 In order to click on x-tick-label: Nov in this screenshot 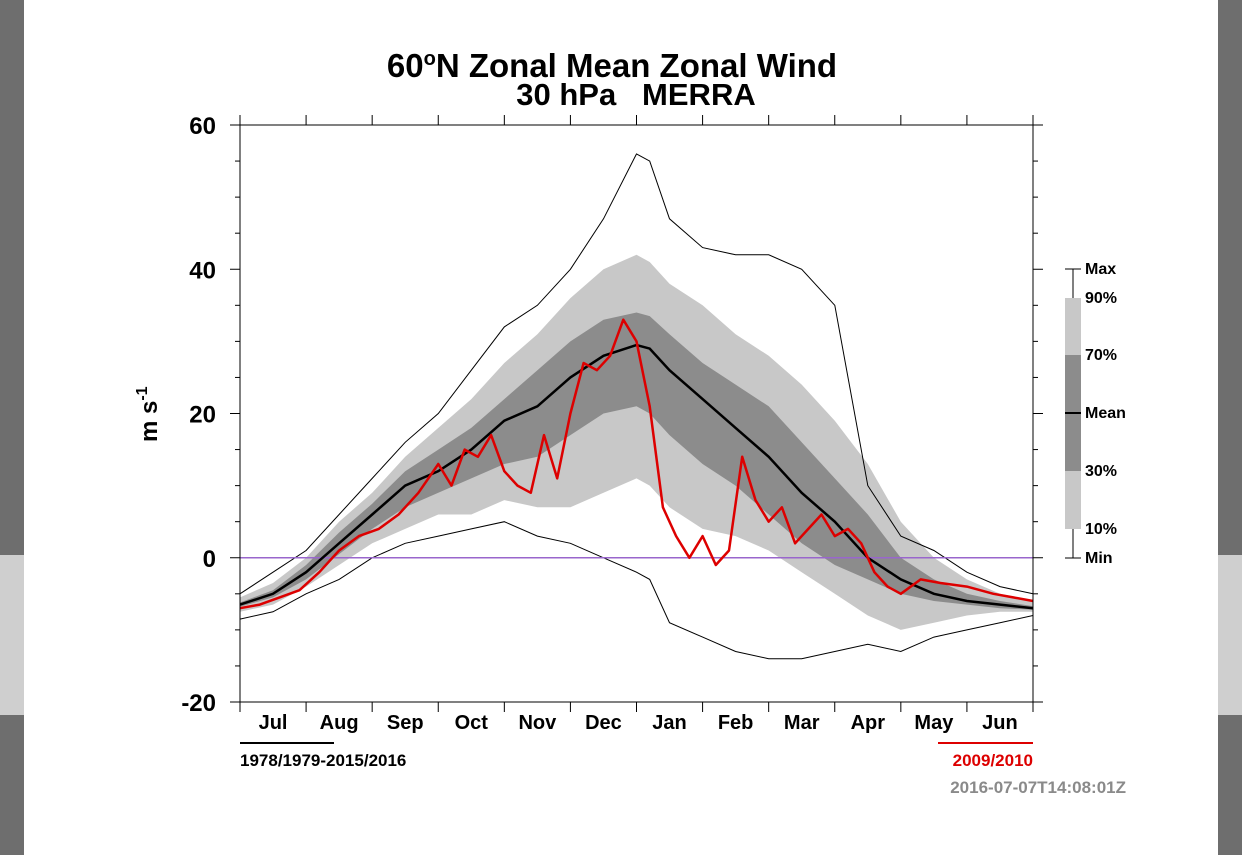, I will do `click(537, 723)`.